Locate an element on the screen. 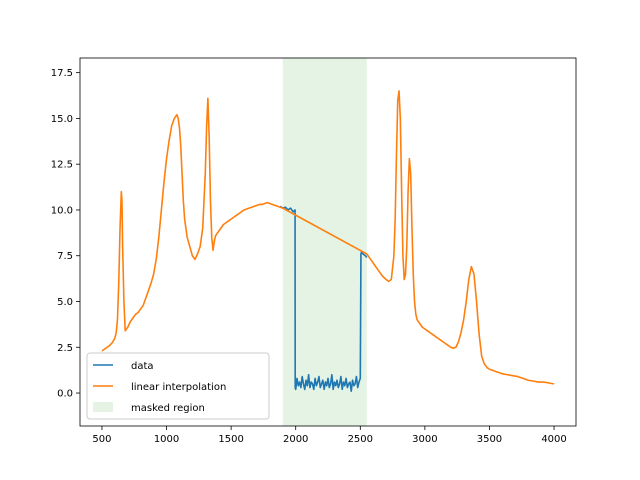 The width and height of the screenshot is (640, 480). x-tick-label: 1000 is located at coordinates (166, 439).